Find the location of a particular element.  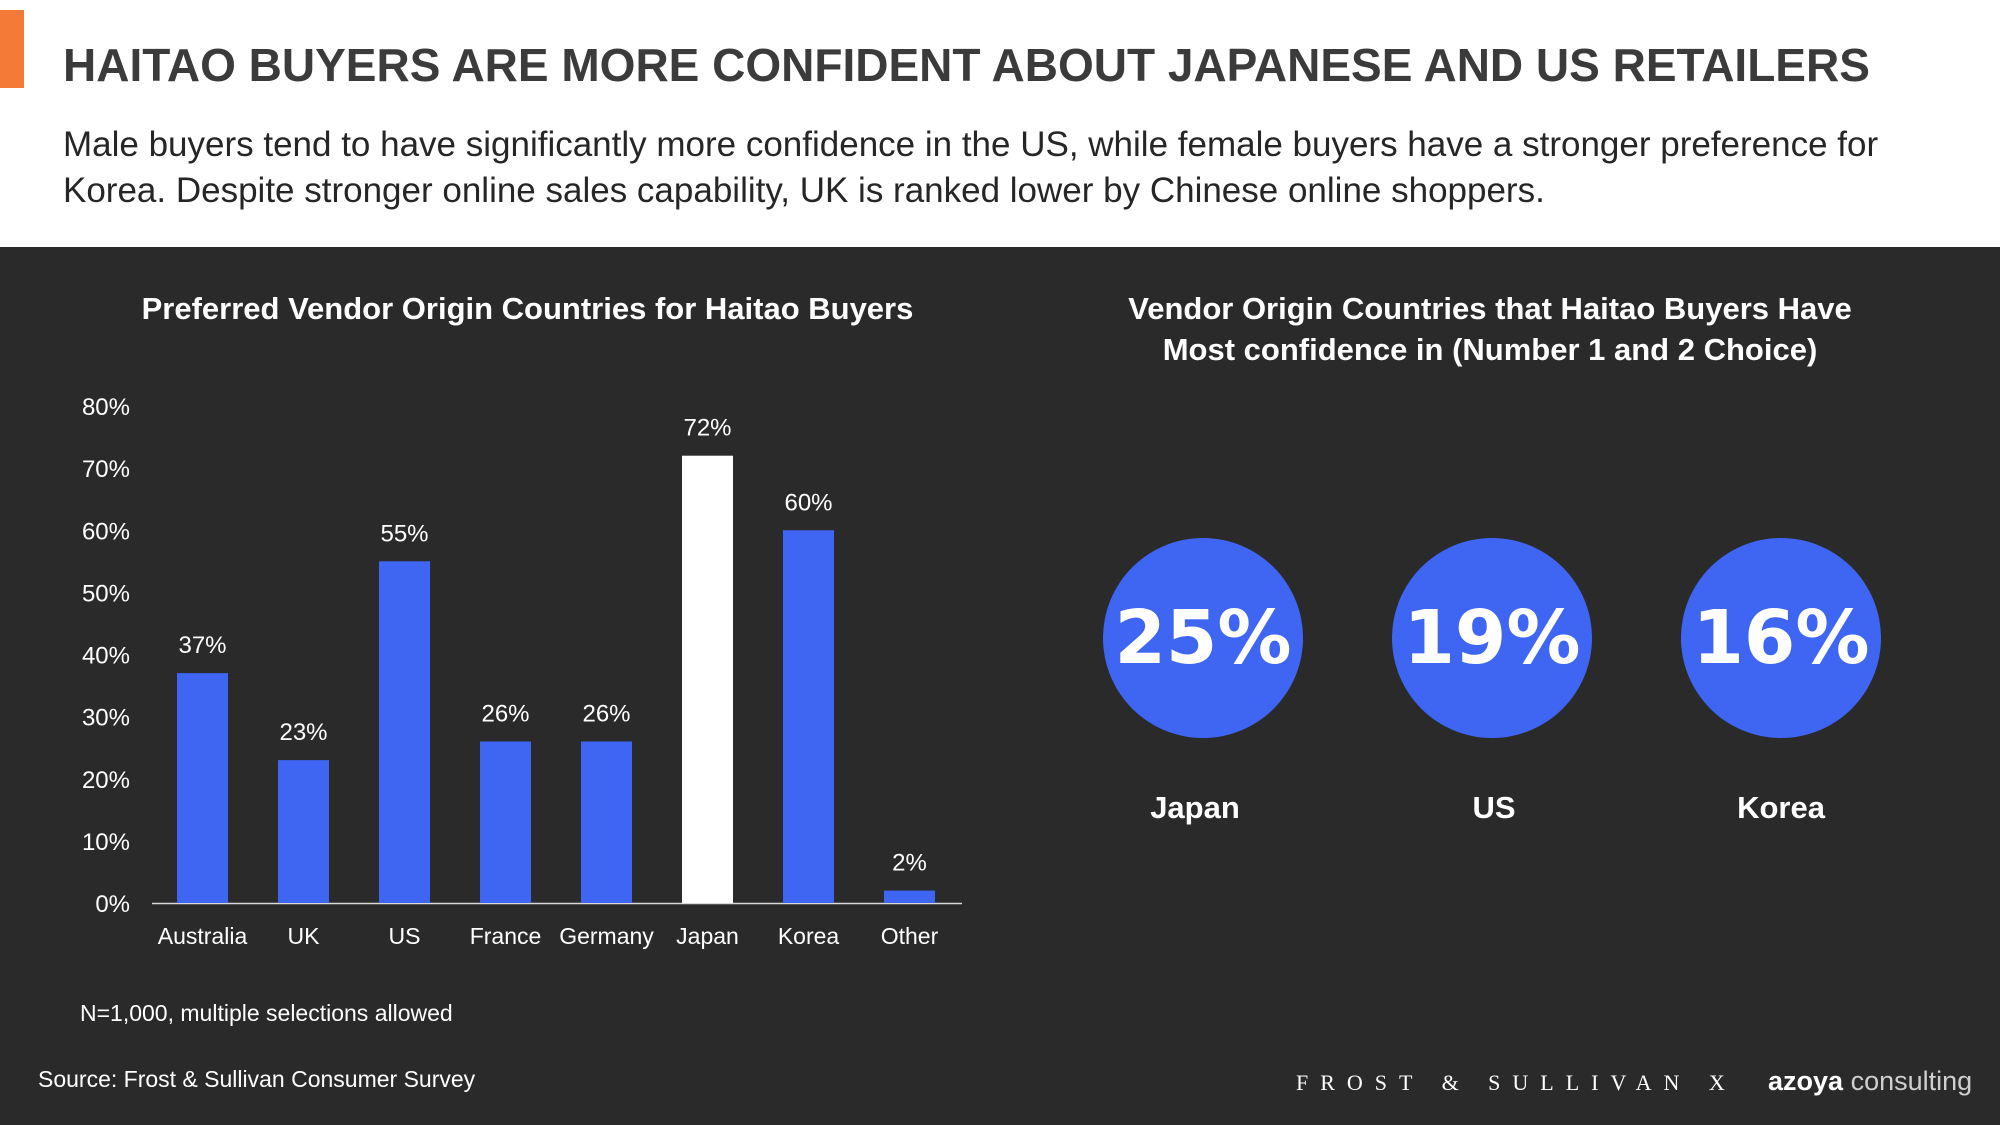

circle-label-us: US is located at coordinates (1494, 807).